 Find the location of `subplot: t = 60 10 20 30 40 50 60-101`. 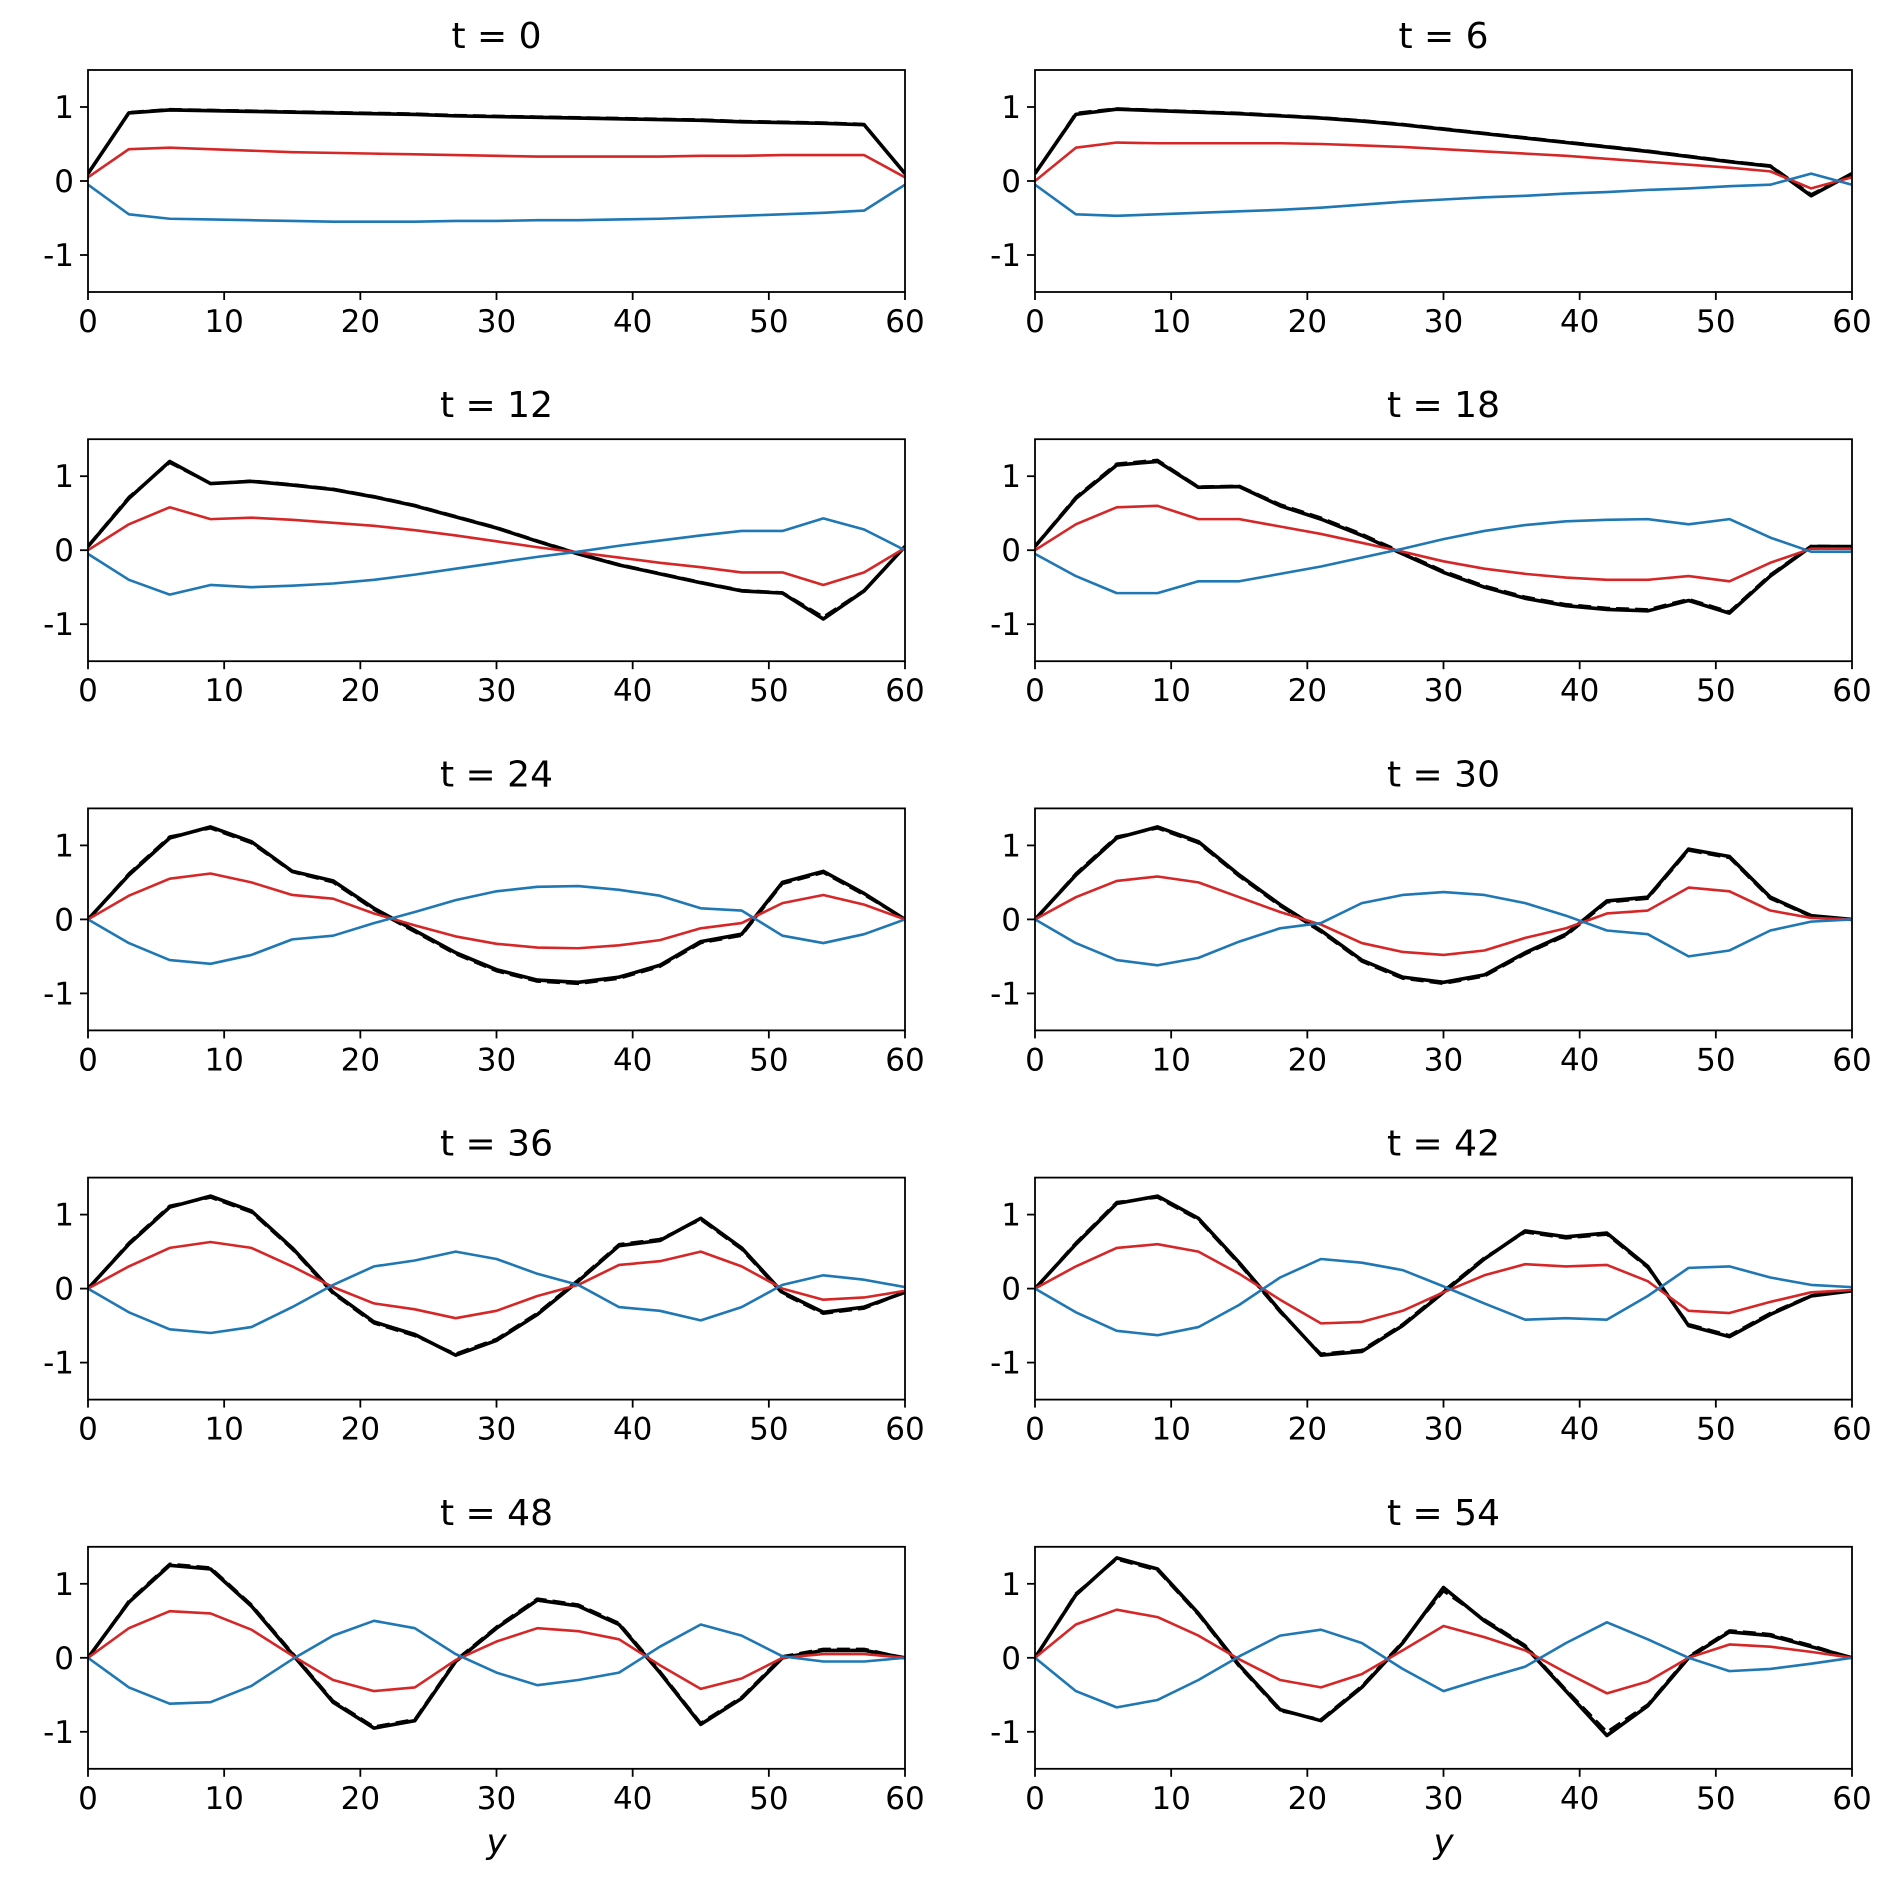

subplot: t = 60 10 20 30 40 50 60-101 is located at coordinates (1431, 178).